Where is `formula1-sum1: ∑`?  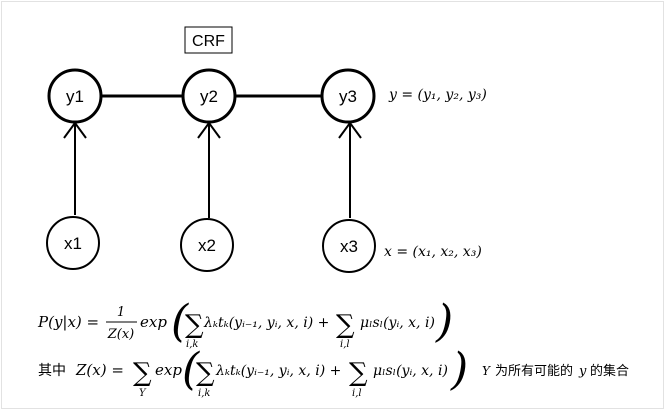
formula1-sum1: ∑ is located at coordinates (194, 325).